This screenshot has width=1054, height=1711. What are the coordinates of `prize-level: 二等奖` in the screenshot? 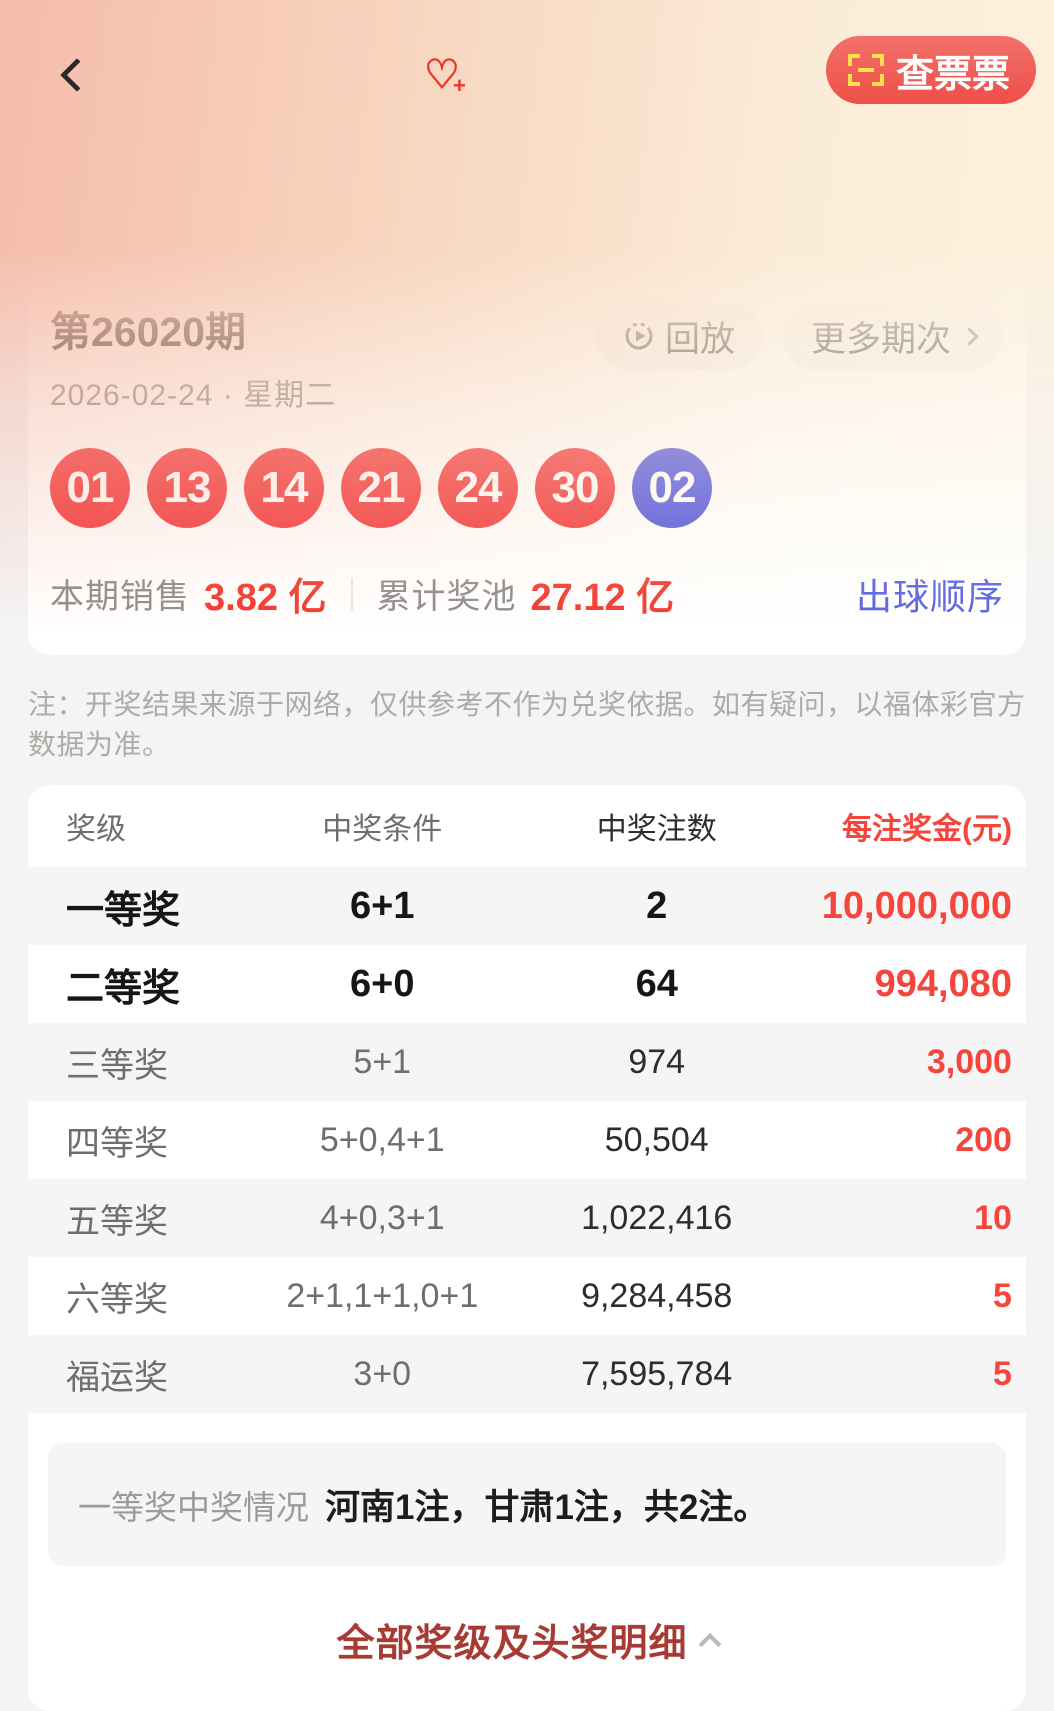 It's located at (123, 988).